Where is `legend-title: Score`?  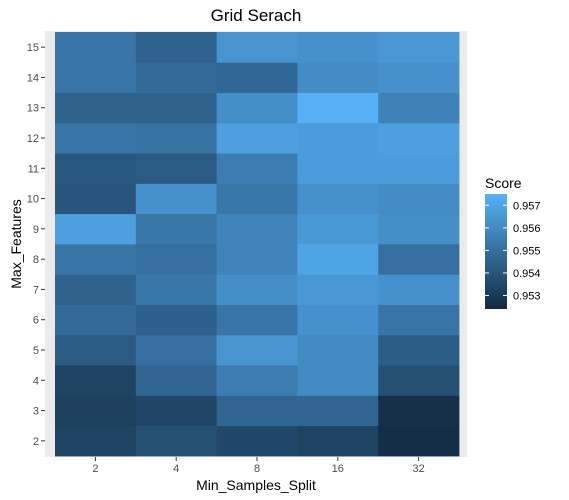 legend-title: Score is located at coordinates (503, 183).